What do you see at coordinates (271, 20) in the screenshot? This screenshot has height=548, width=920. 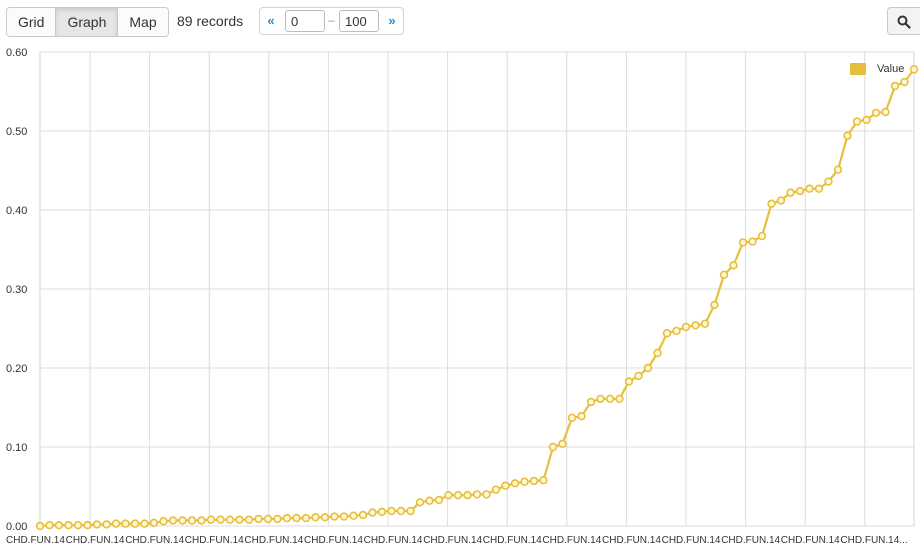 I see `previous-page-button: «` at bounding box center [271, 20].